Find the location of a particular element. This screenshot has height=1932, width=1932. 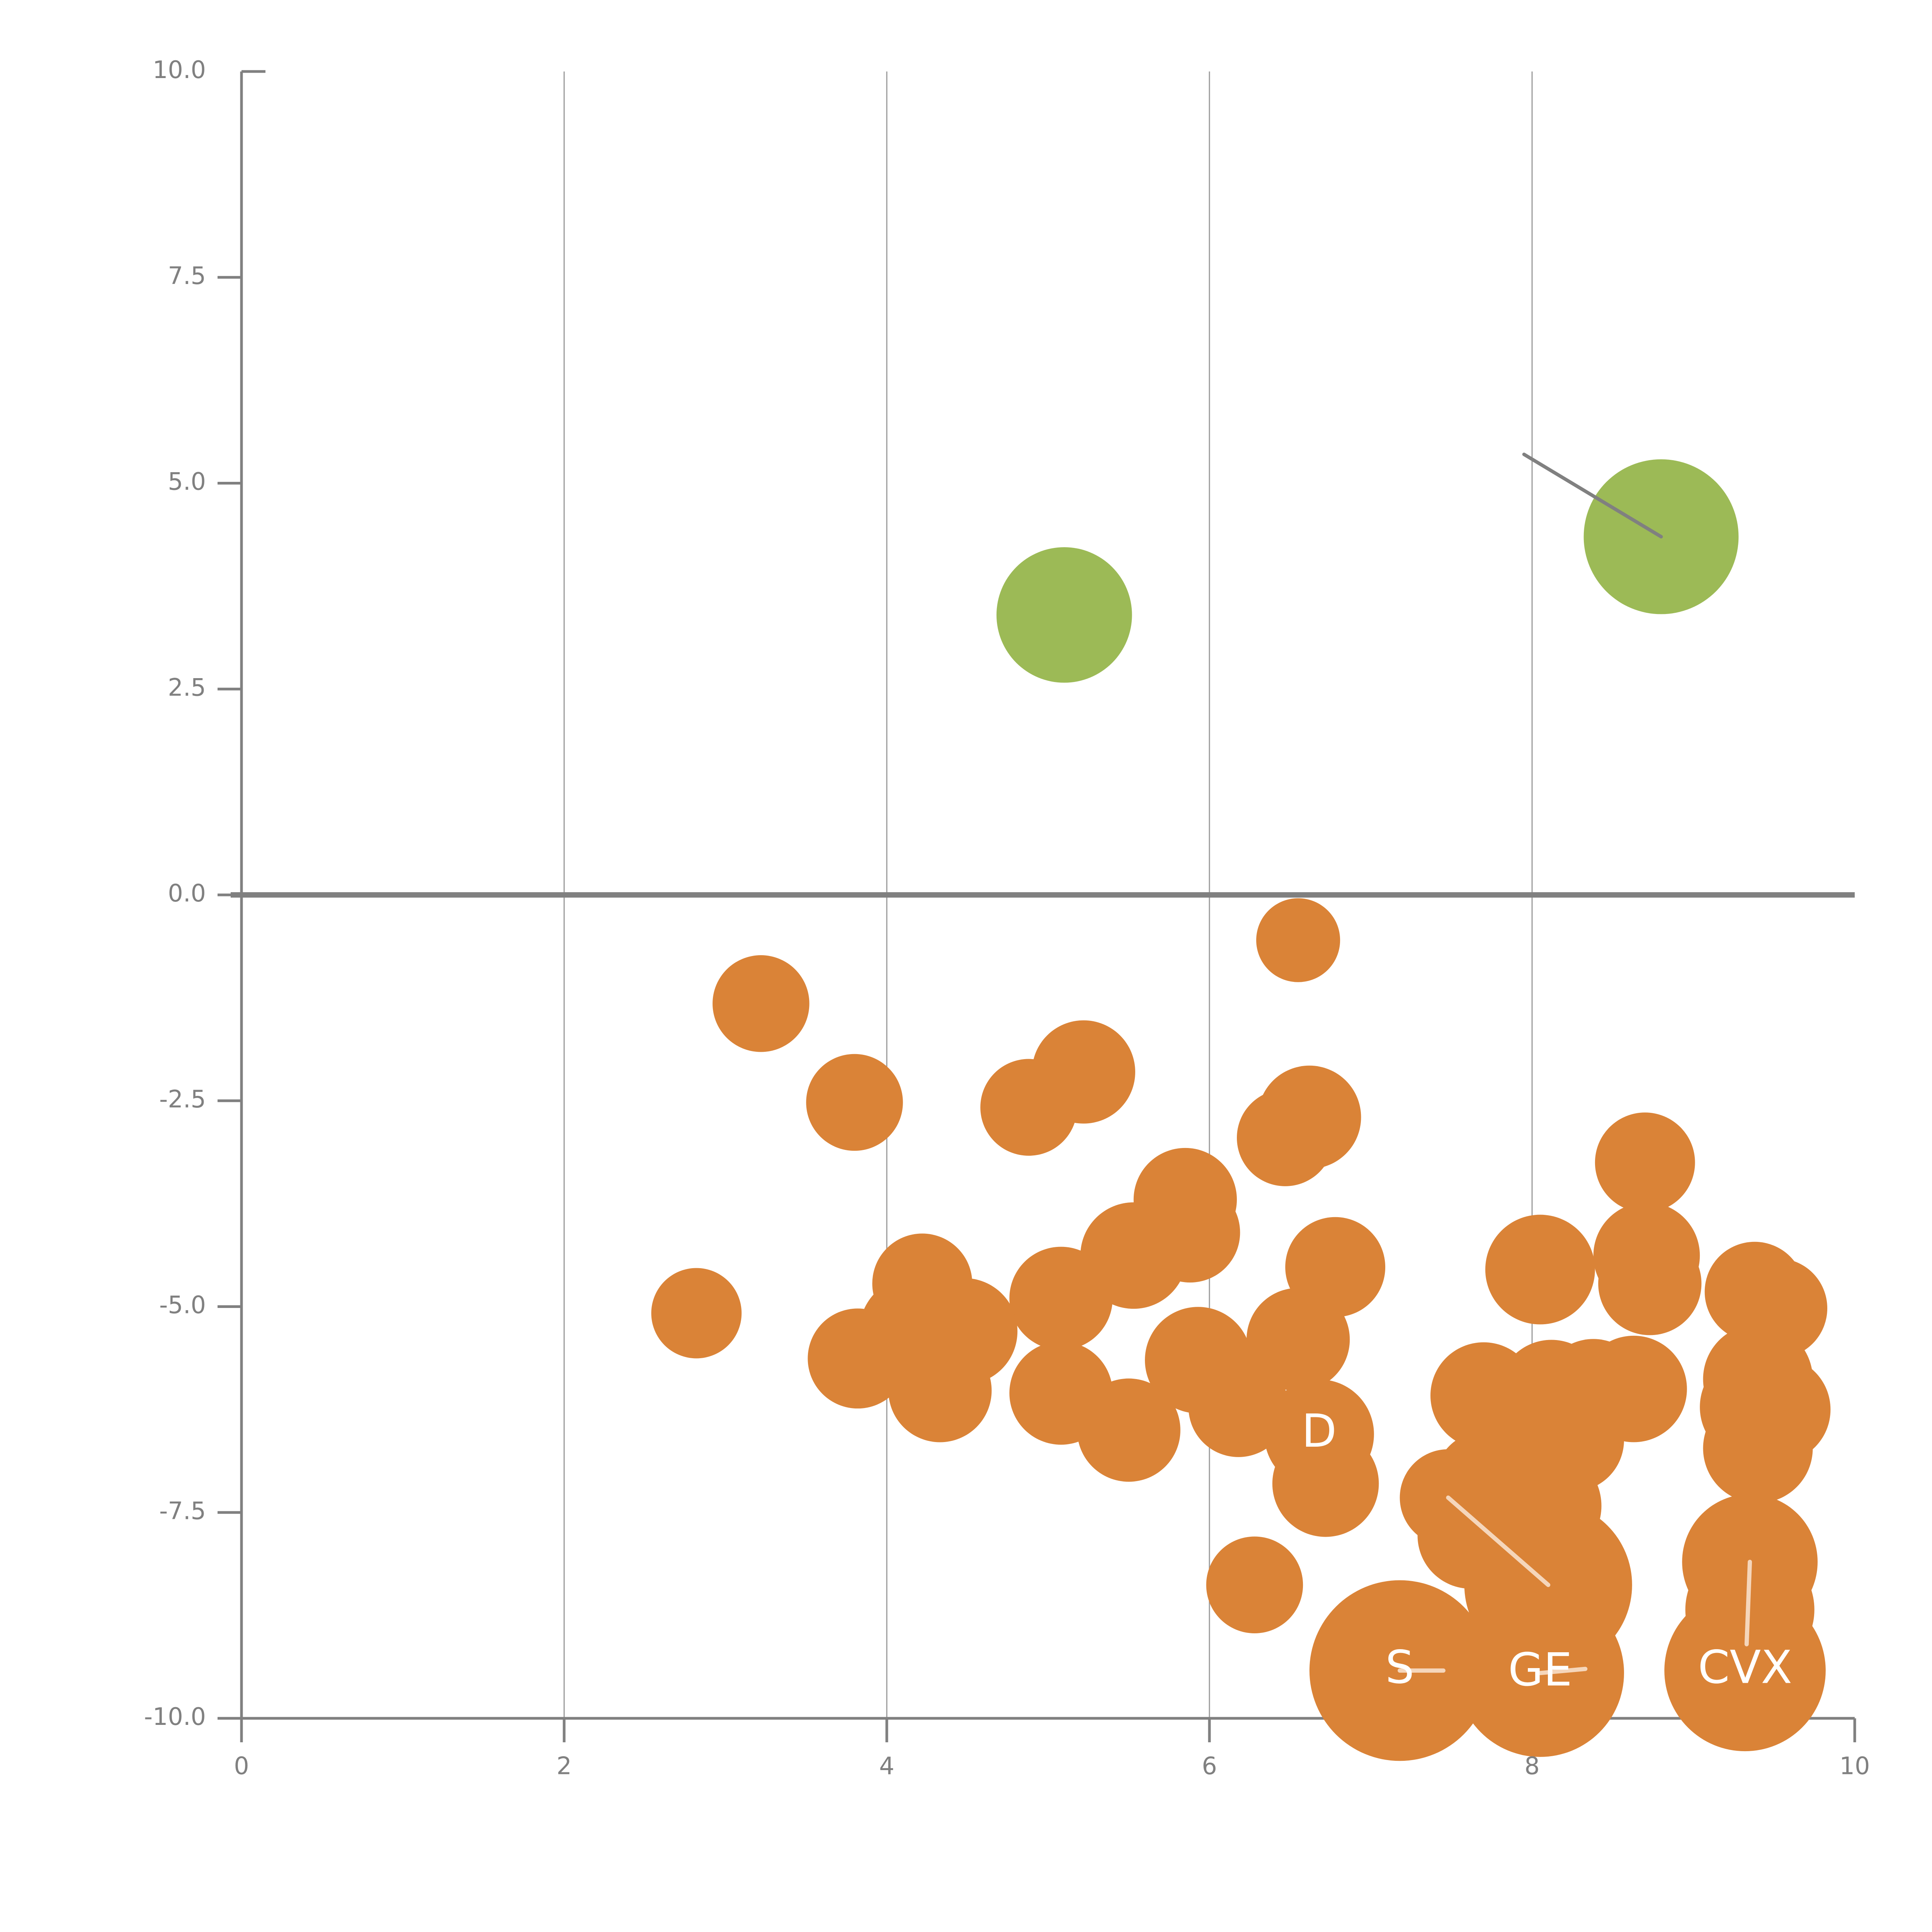

x-tick-label-4: 8 is located at coordinates (1532, 1766).